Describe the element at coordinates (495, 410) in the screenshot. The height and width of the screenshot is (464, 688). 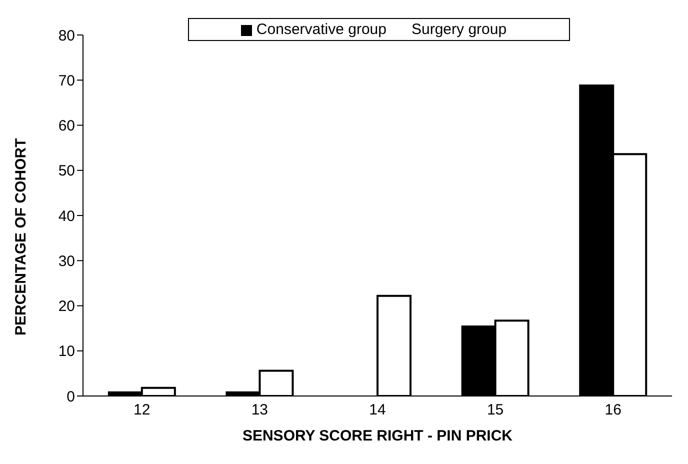
I see `x-tick-label: 15` at that location.